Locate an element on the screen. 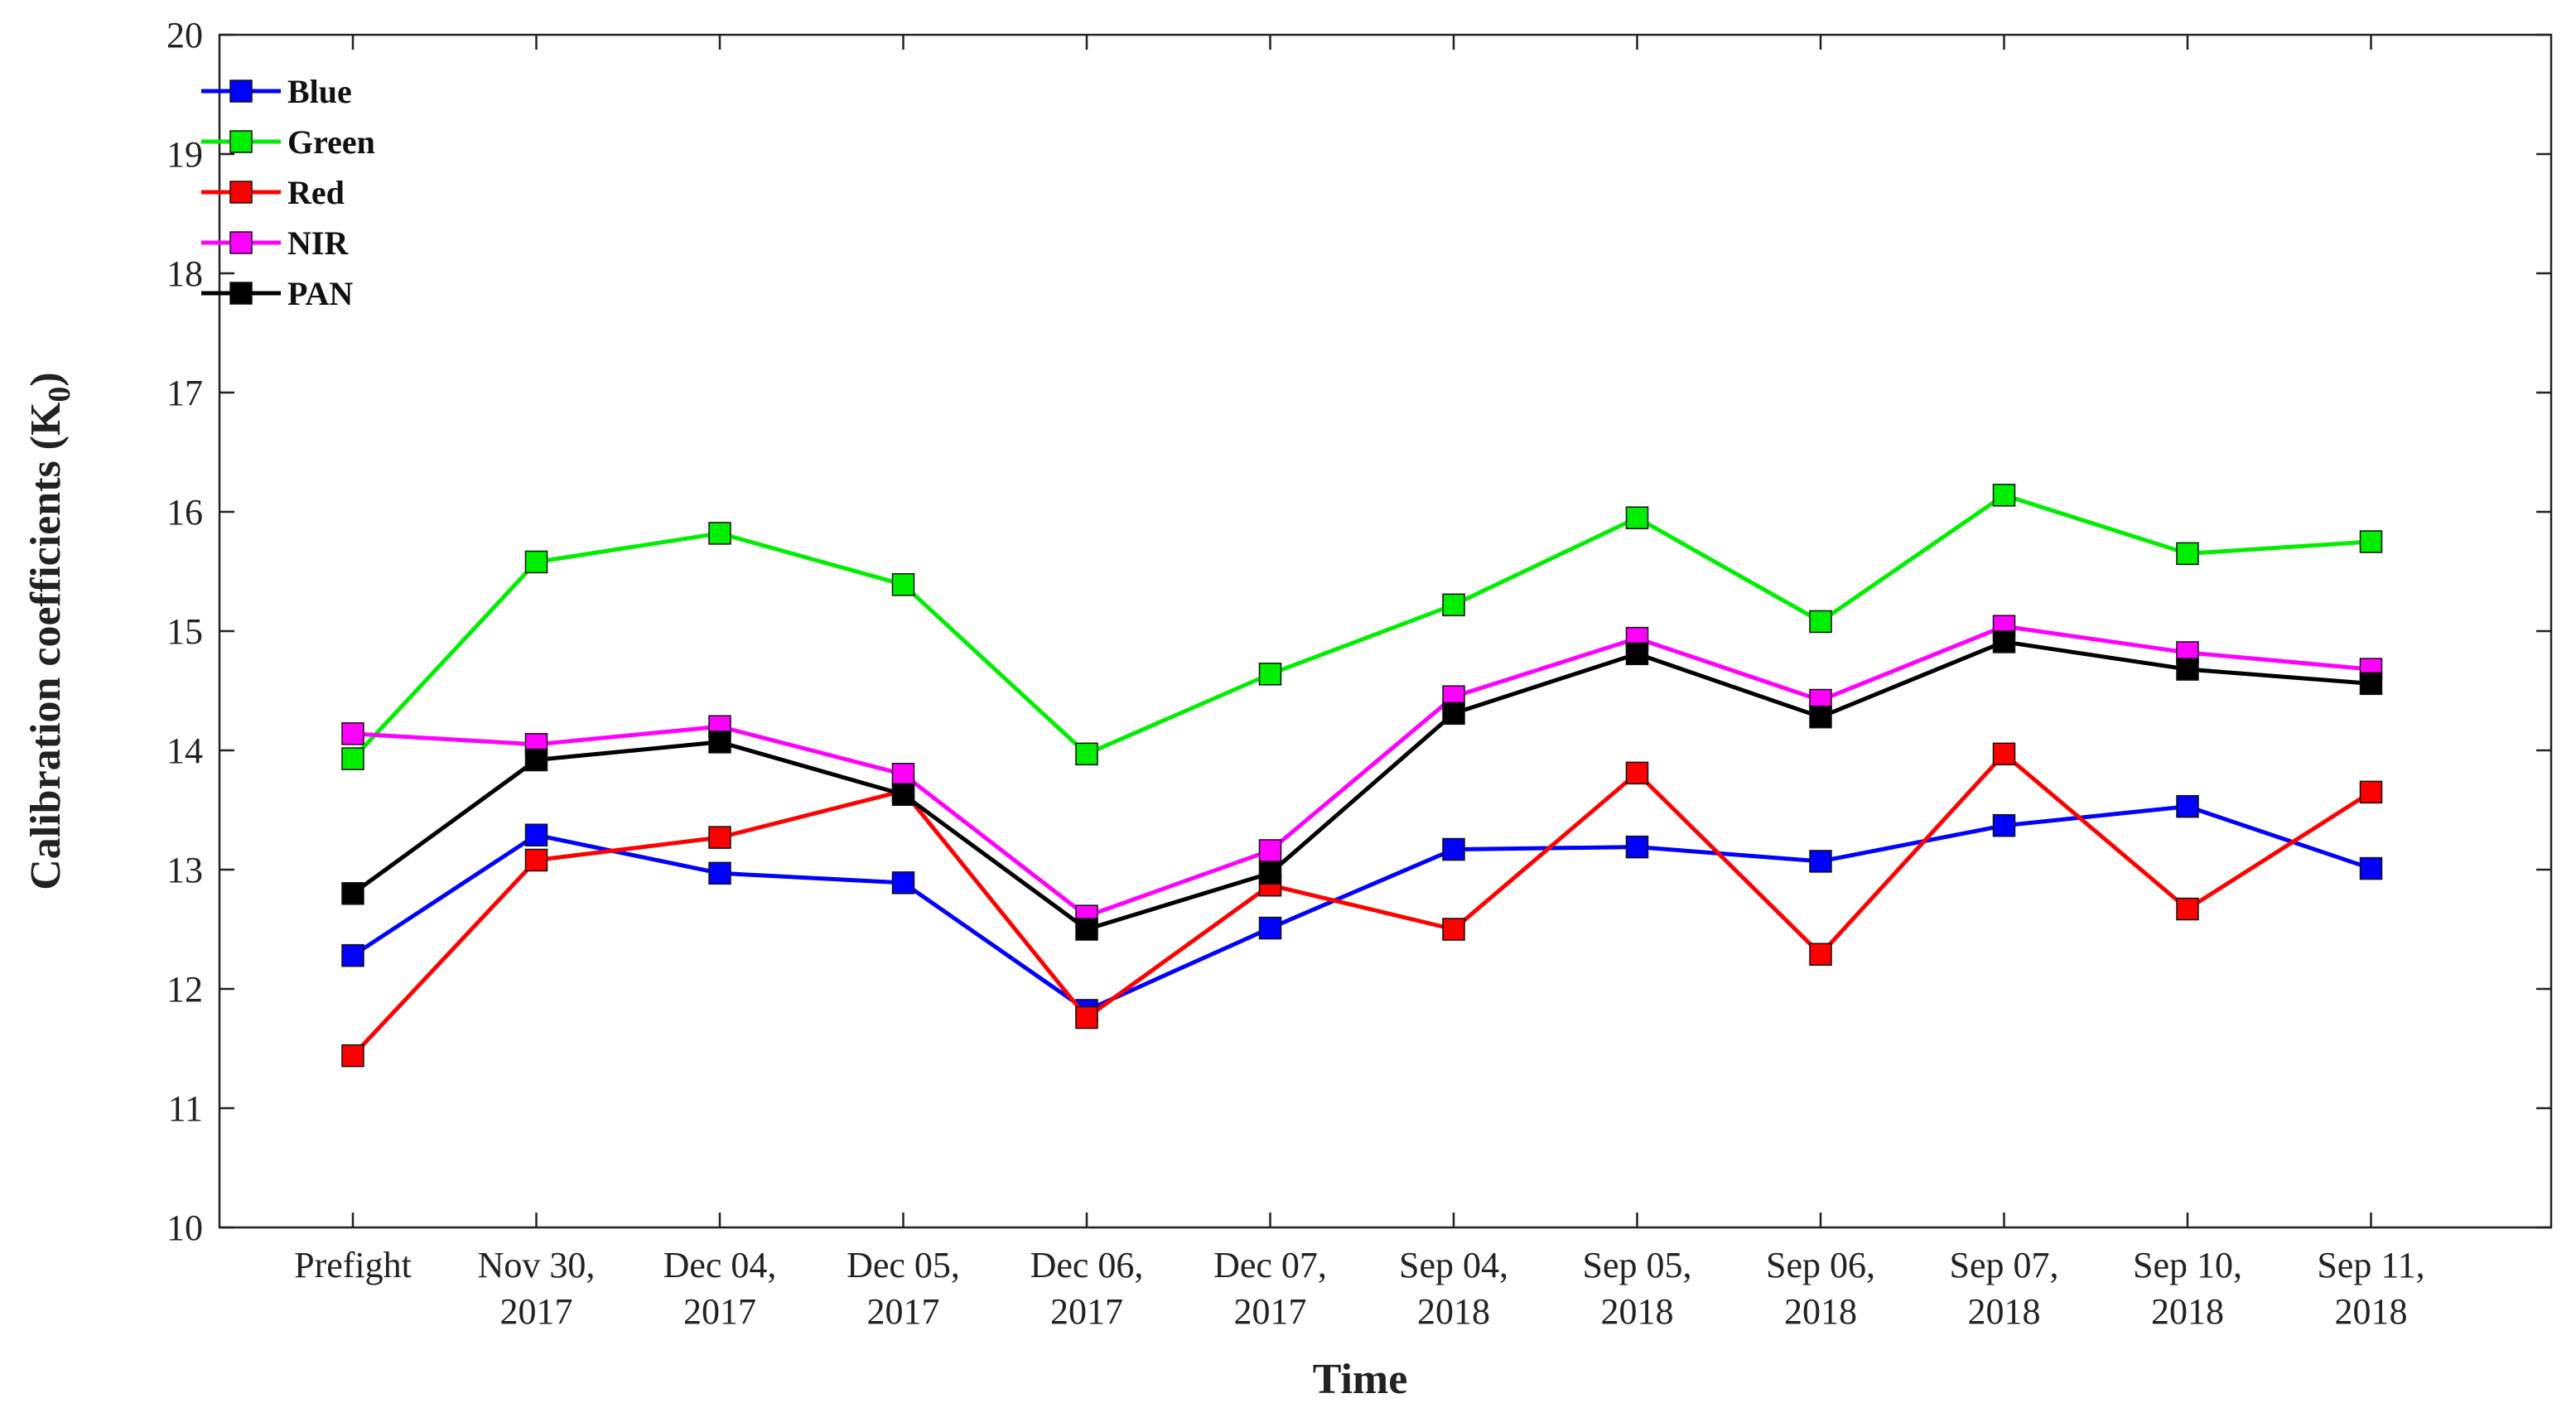  legend-marker-red is located at coordinates (241, 192).